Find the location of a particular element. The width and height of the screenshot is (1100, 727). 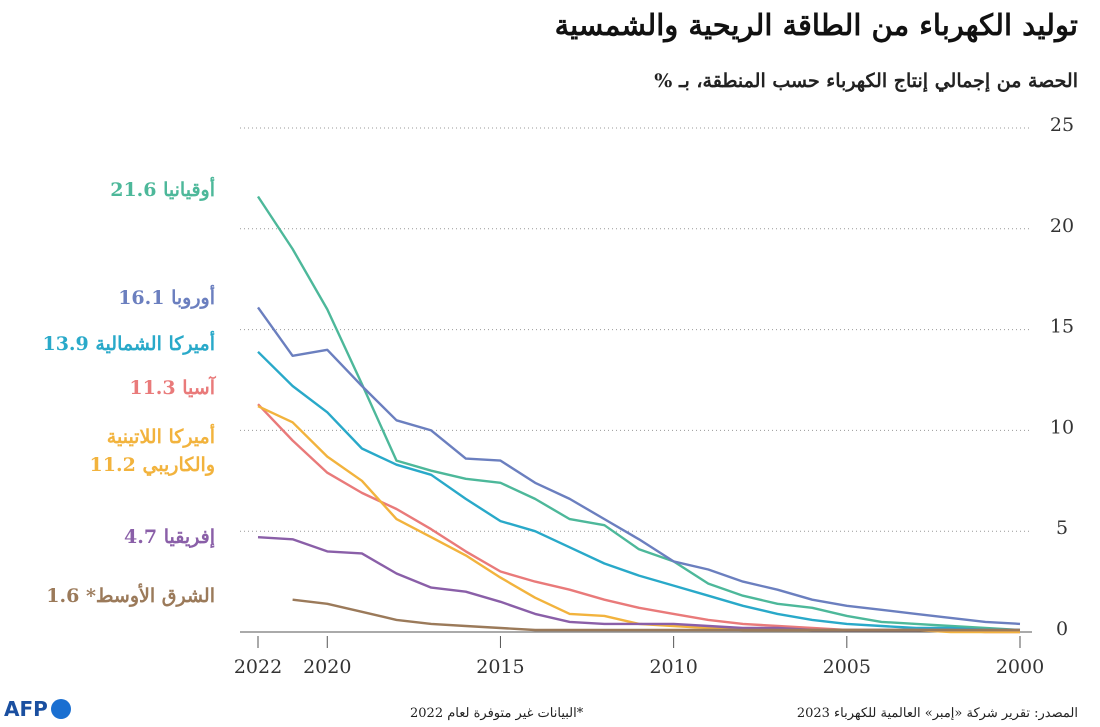

x-tick-label: 2020 is located at coordinates (327, 667).